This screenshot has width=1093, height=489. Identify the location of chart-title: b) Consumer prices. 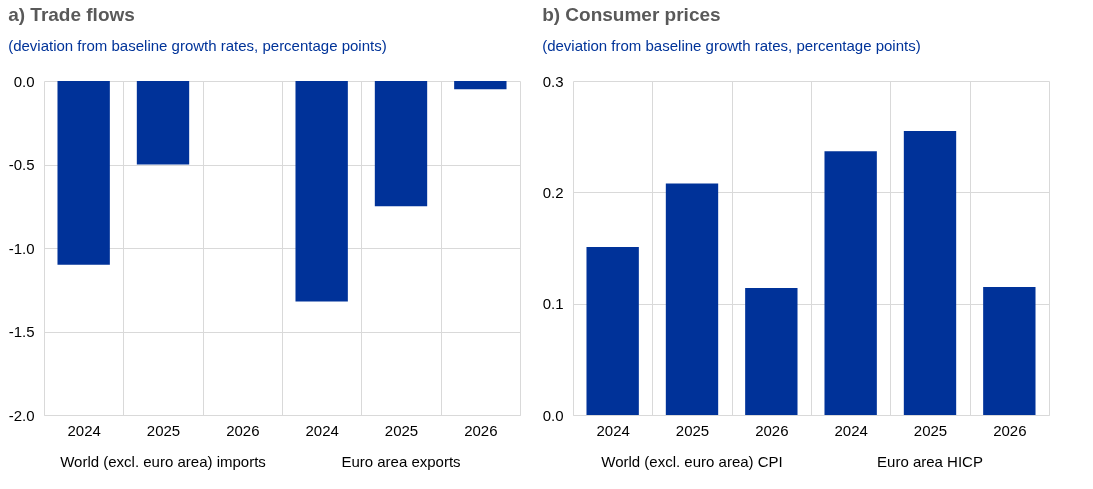
(631, 14).